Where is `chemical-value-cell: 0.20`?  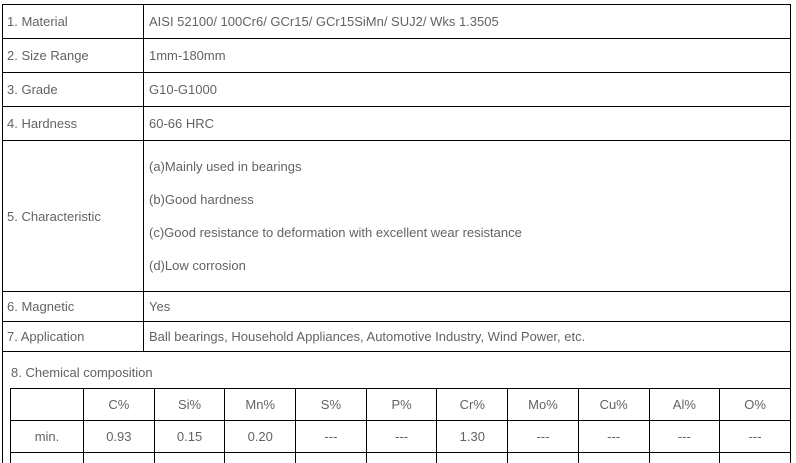 chemical-value-cell: 0.20 is located at coordinates (260, 436).